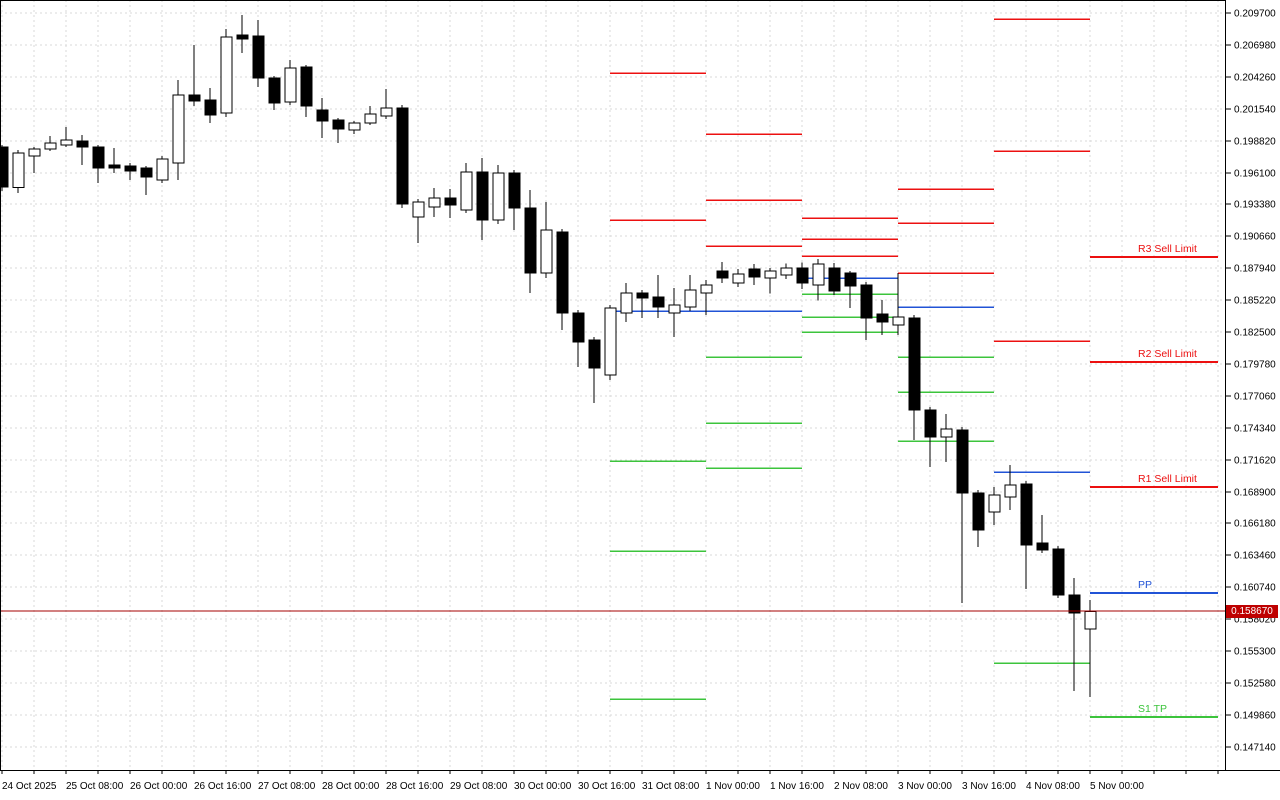 Image resolution: width=1280 pixels, height=800 pixels. What do you see at coordinates (1255, 556) in the screenshot?
I see `price-axis-label: 0.163460` at bounding box center [1255, 556].